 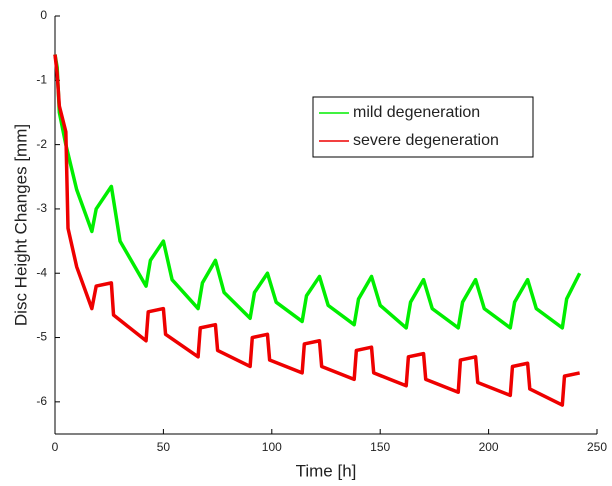 What do you see at coordinates (423, 127) in the screenshot?
I see `legend-box` at bounding box center [423, 127].